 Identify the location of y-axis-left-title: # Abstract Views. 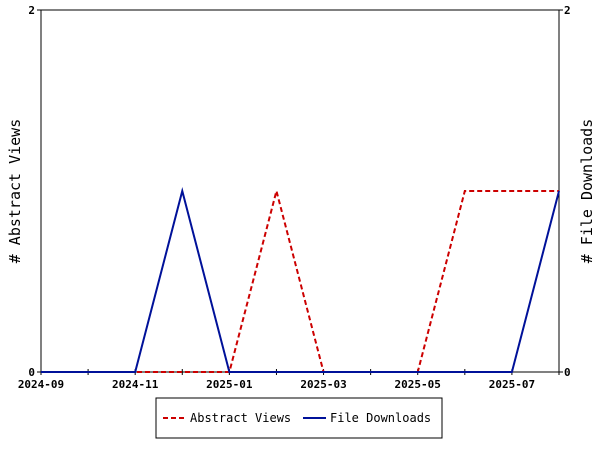
(15, 191).